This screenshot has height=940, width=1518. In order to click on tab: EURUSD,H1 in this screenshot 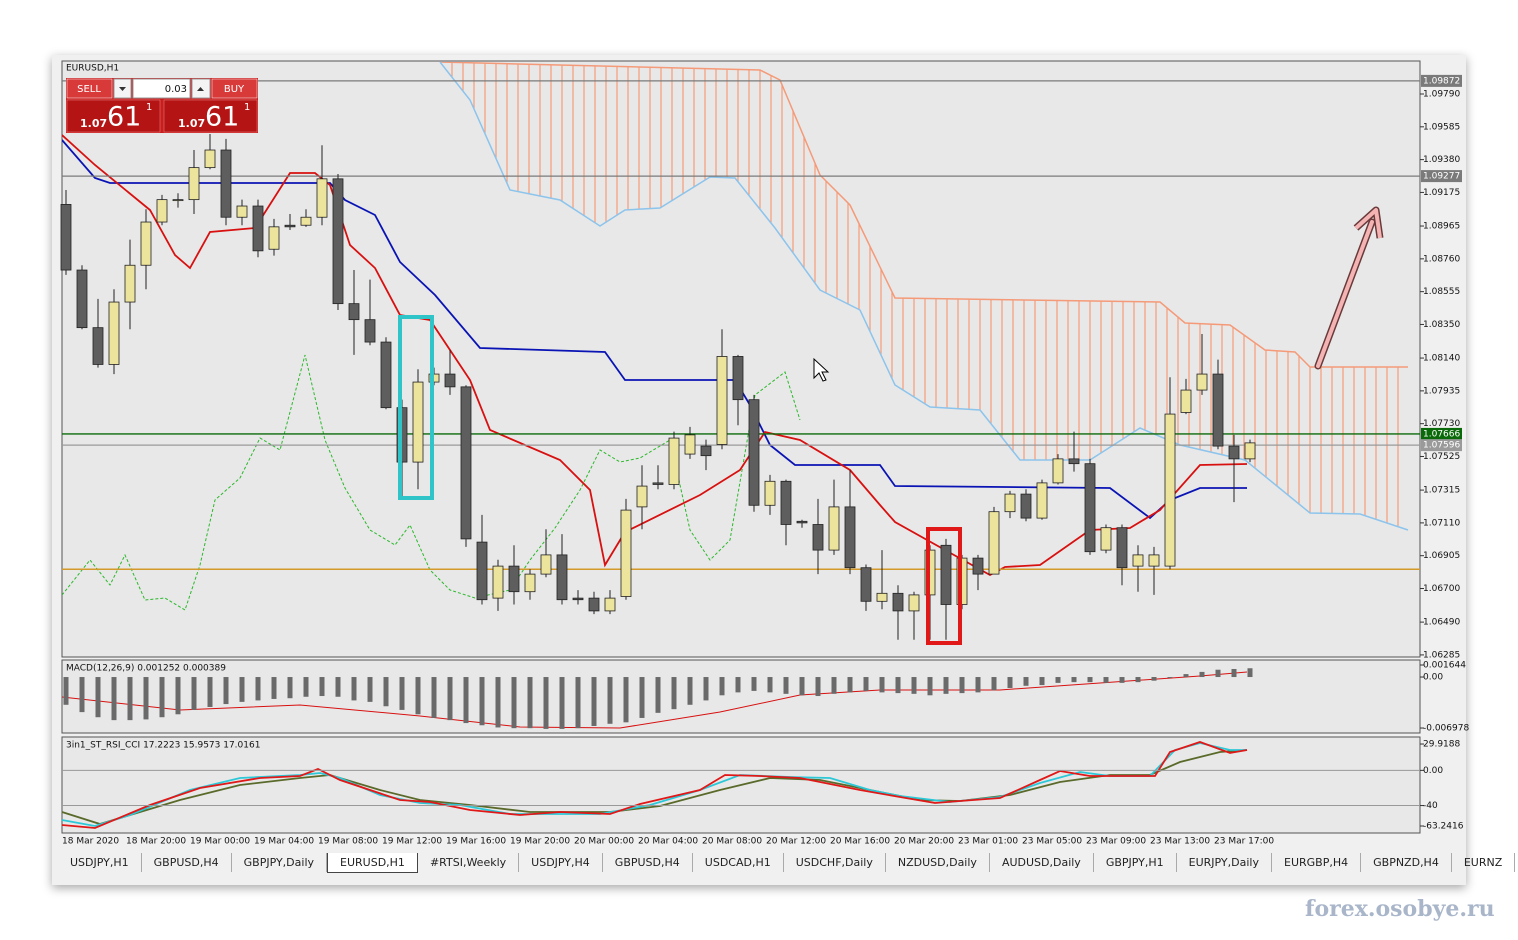, I will do `click(372, 863)`.